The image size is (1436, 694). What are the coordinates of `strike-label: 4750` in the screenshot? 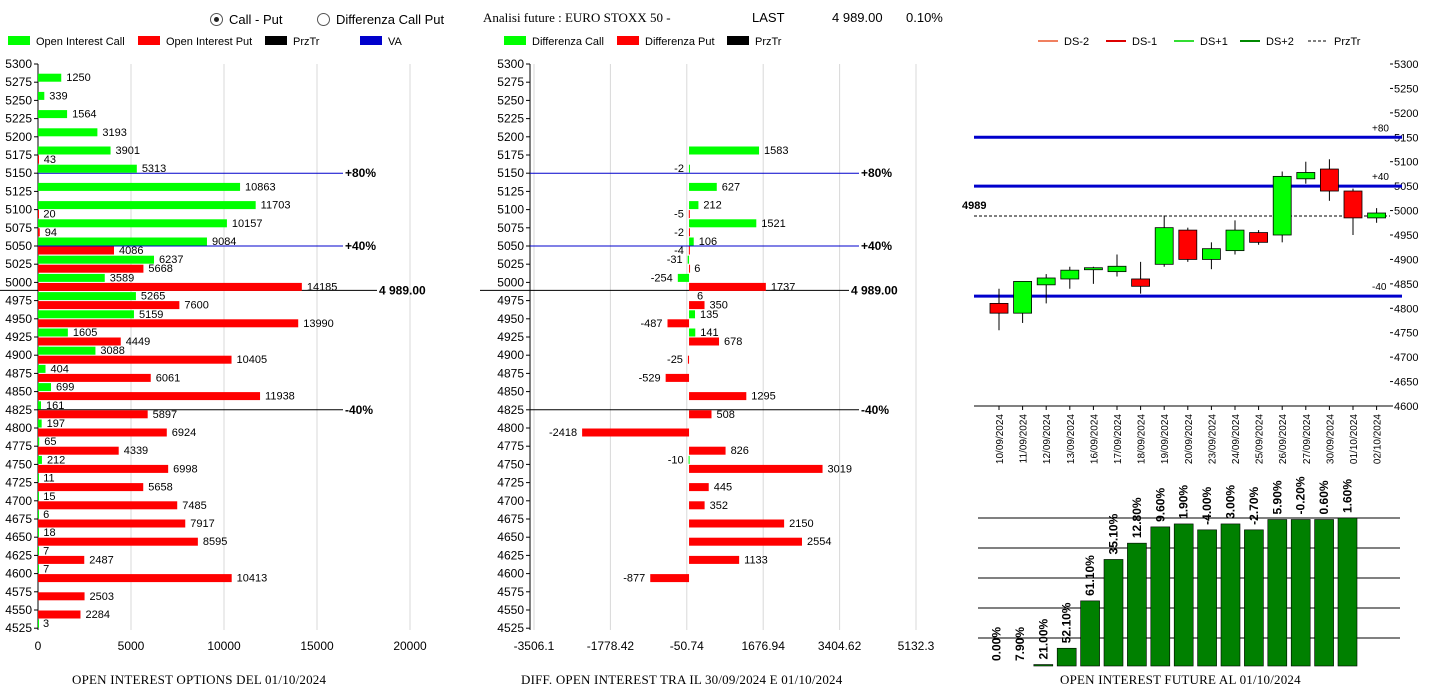 It's located at (510, 464).